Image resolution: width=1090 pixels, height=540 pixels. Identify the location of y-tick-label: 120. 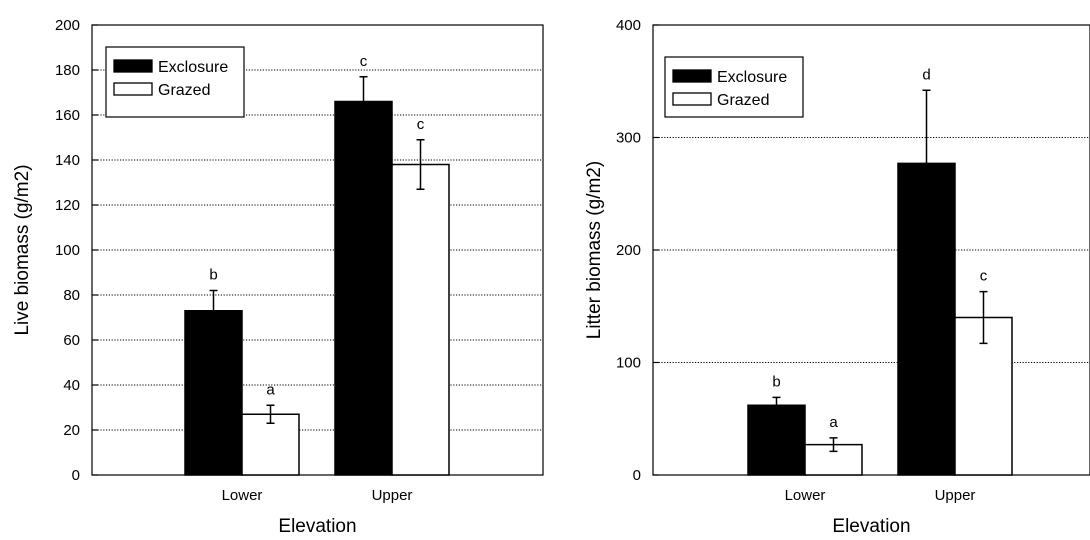
(67, 205).